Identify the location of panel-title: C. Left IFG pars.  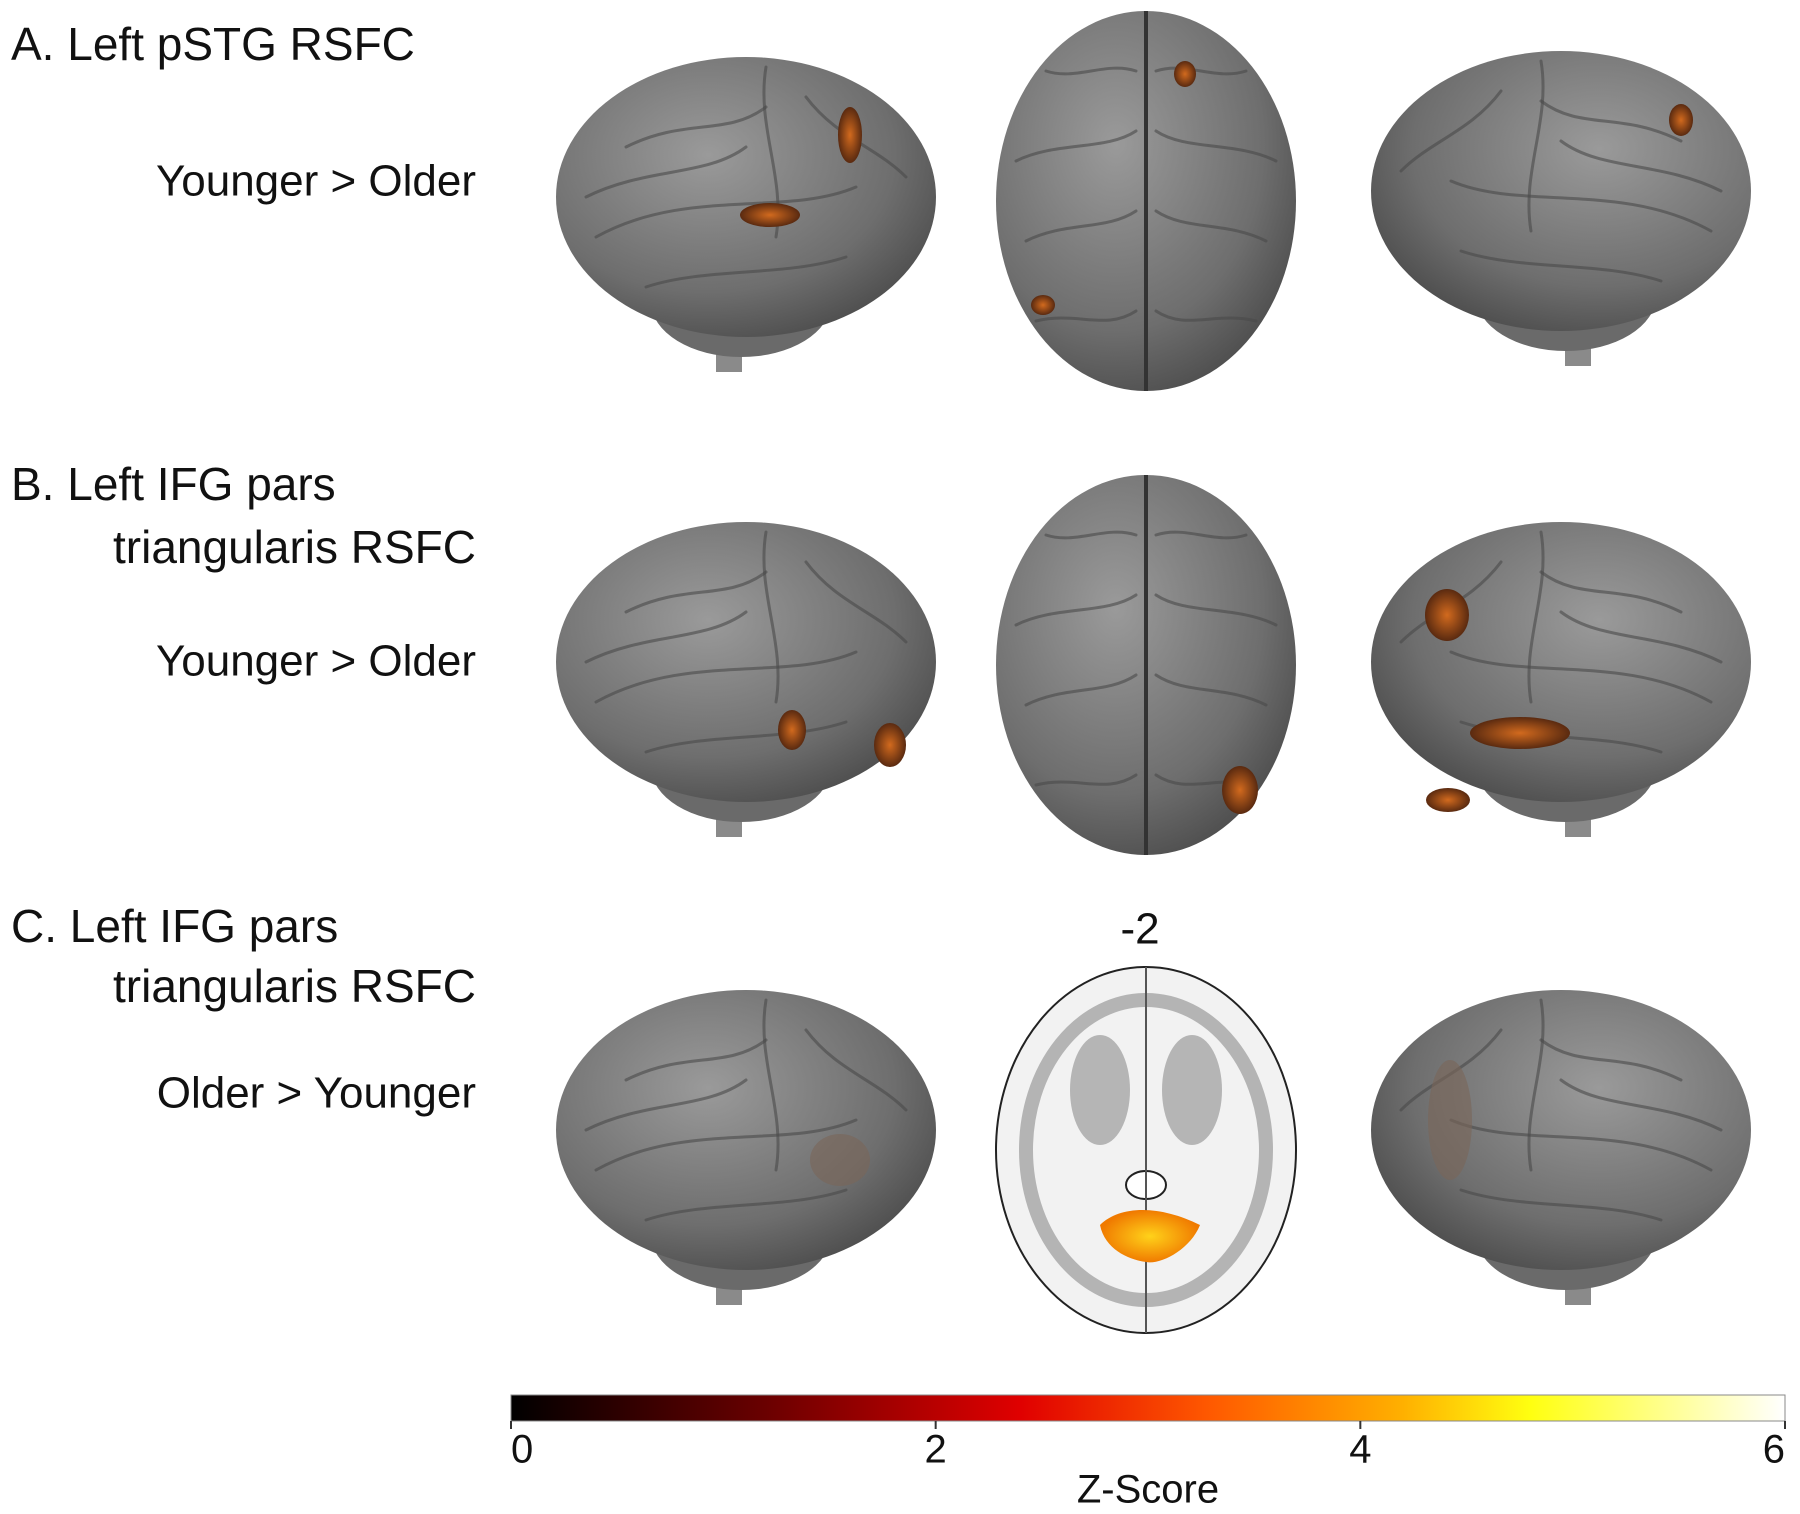
(174, 926).